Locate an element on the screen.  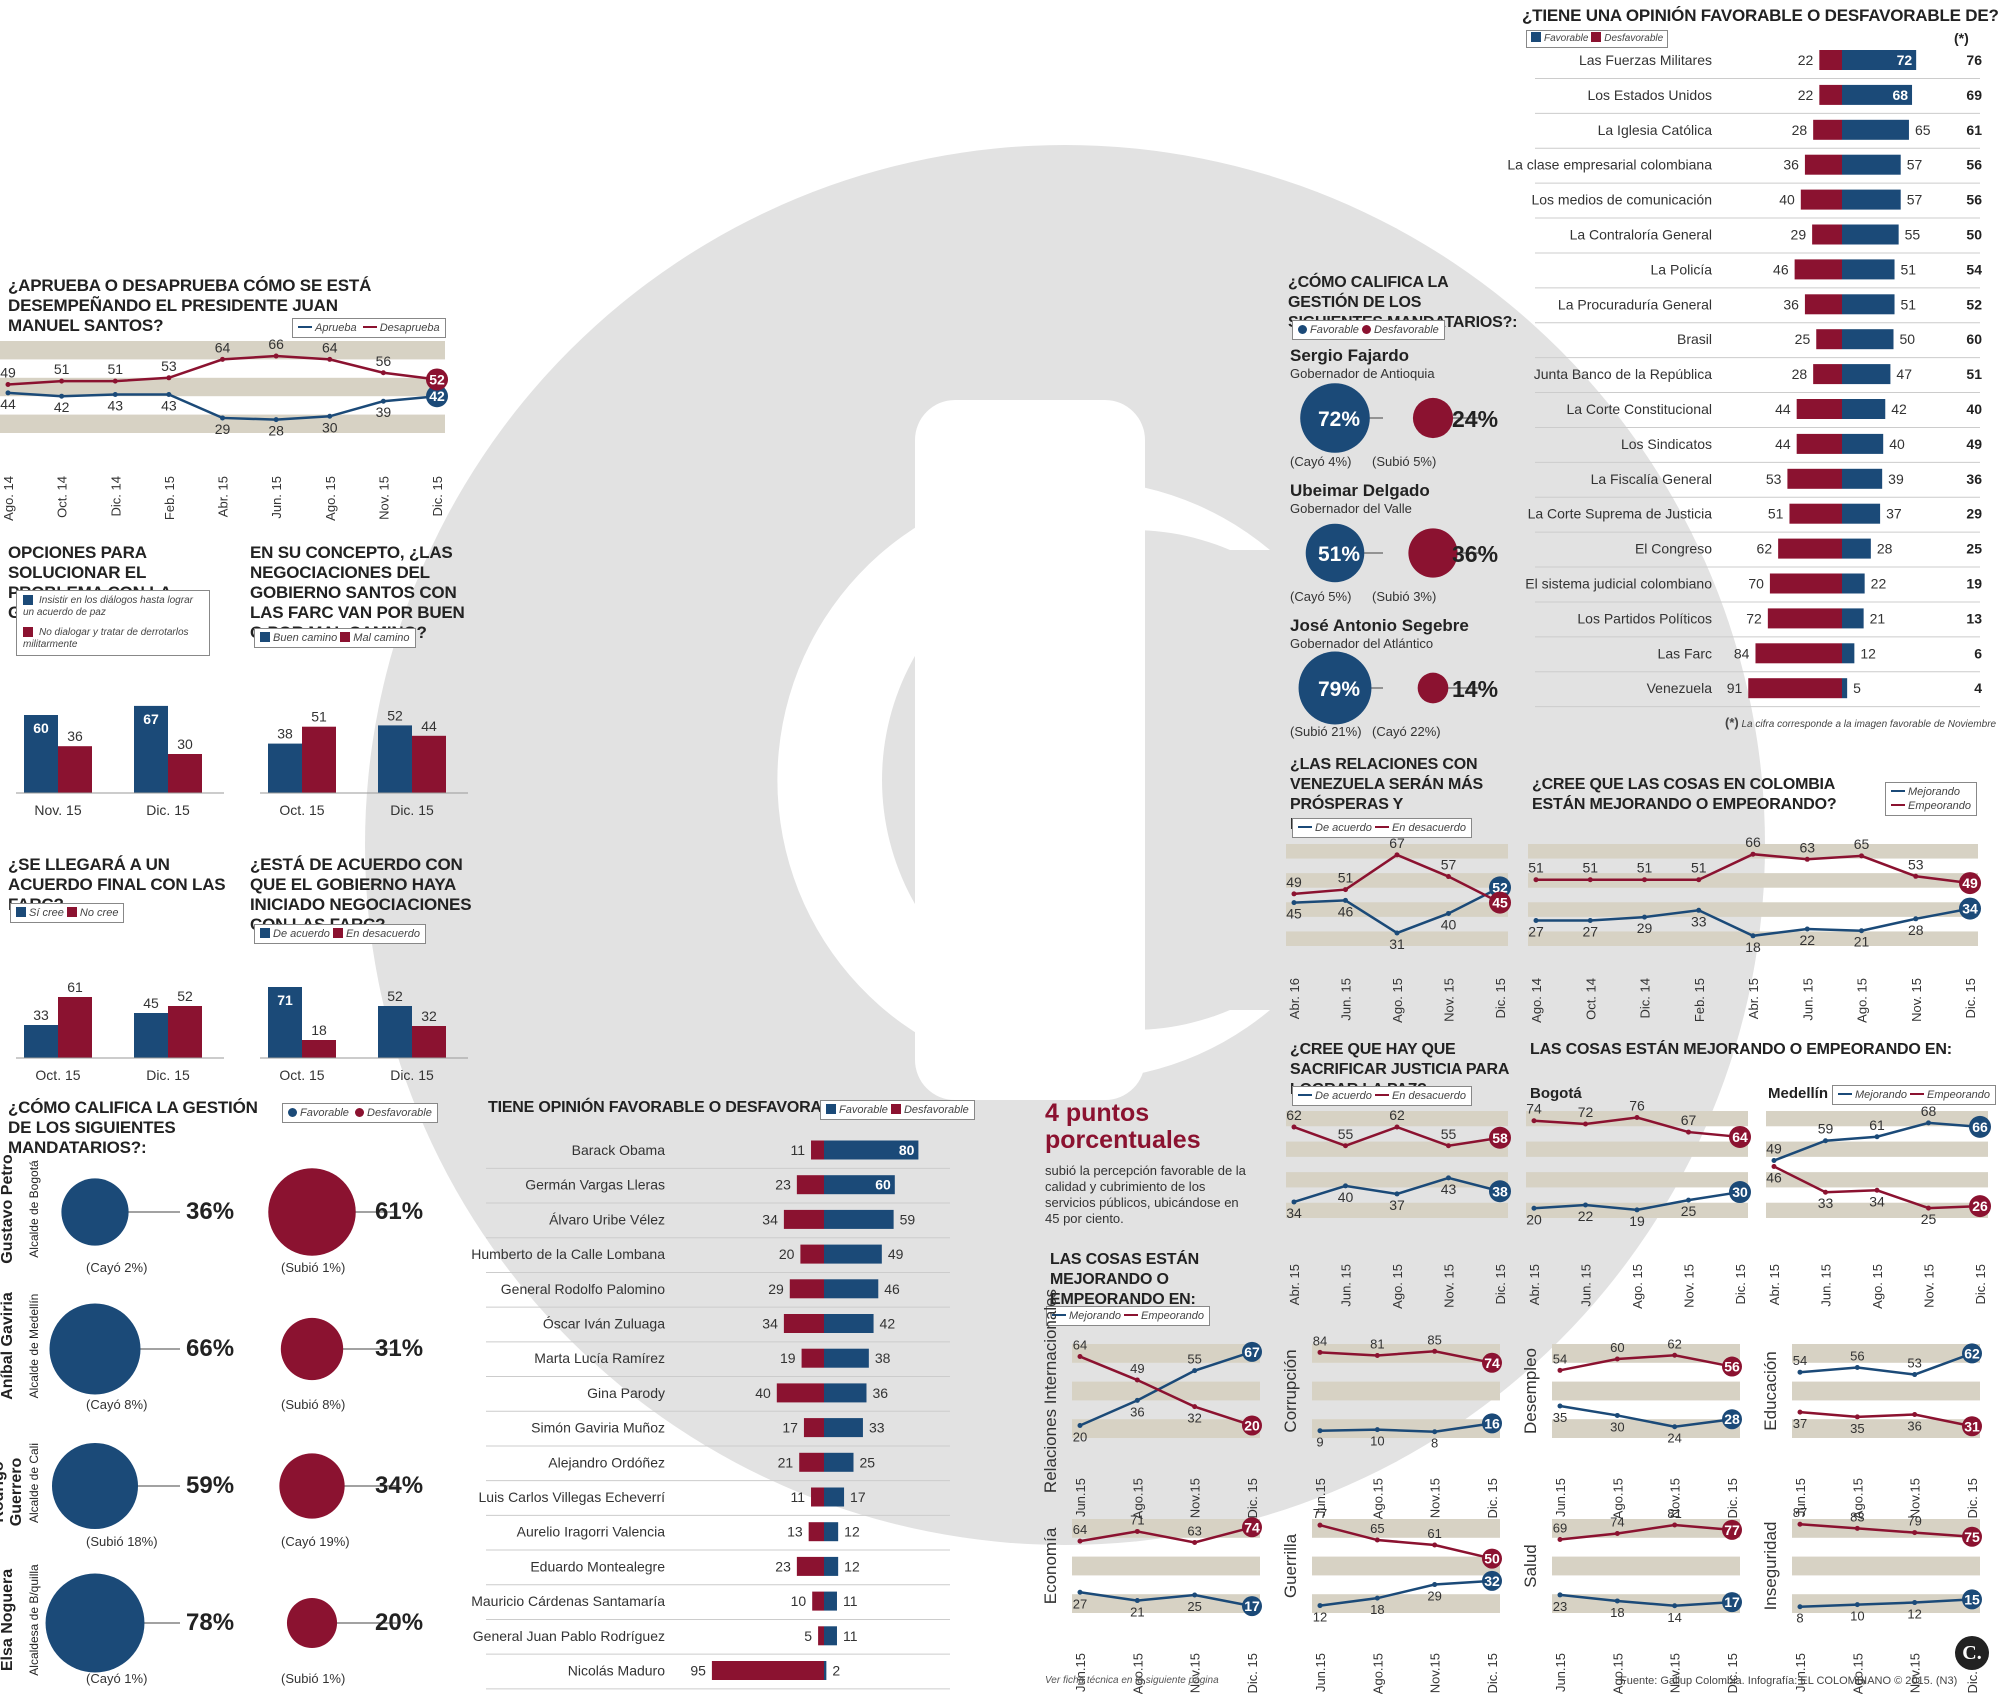
ciudades-legend: Mejorando Empeorando is located at coordinates (1914, 1095).